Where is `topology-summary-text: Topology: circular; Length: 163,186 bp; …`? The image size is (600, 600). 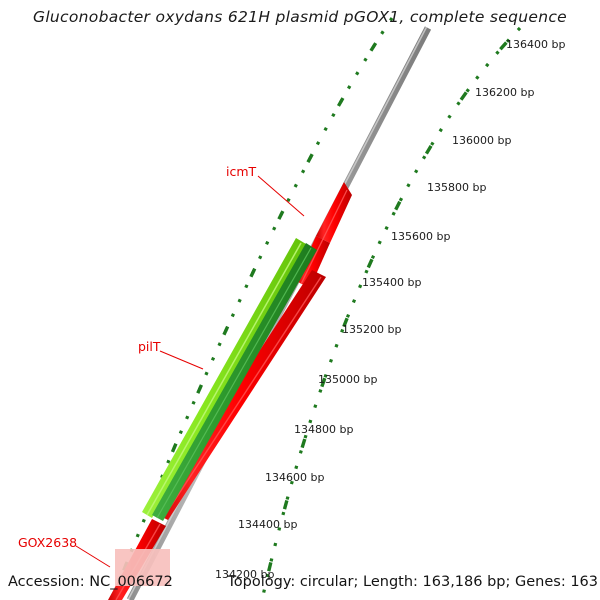 topology-summary-text: Topology: circular; Length: 163,186 bp; … is located at coordinates (412, 582).